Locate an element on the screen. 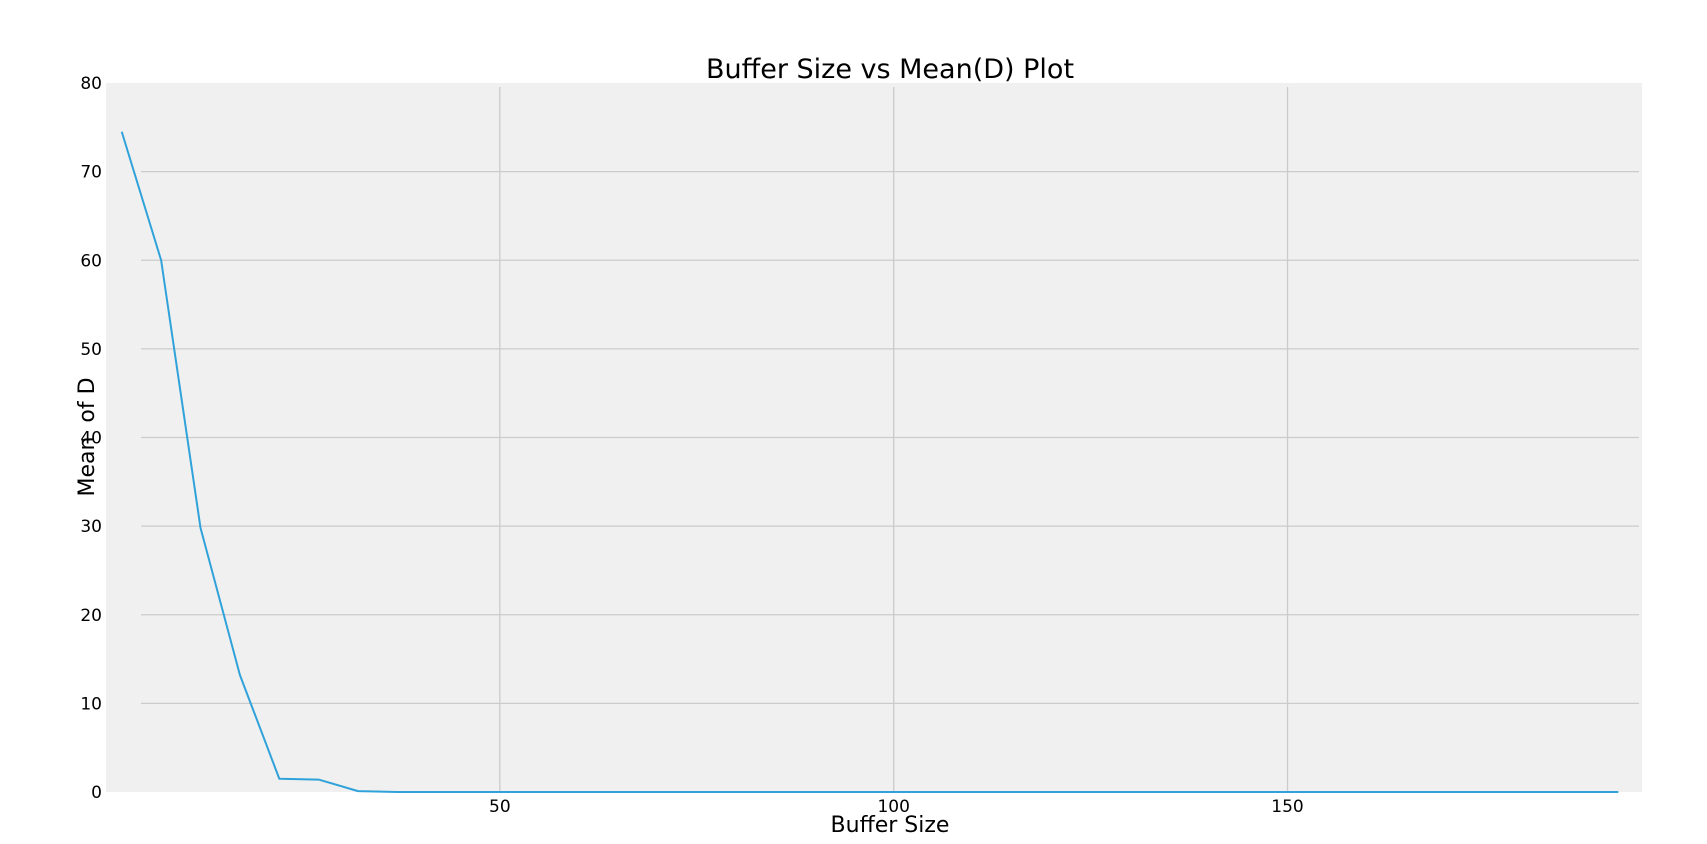  y-tick-label: 0 is located at coordinates (96, 793).